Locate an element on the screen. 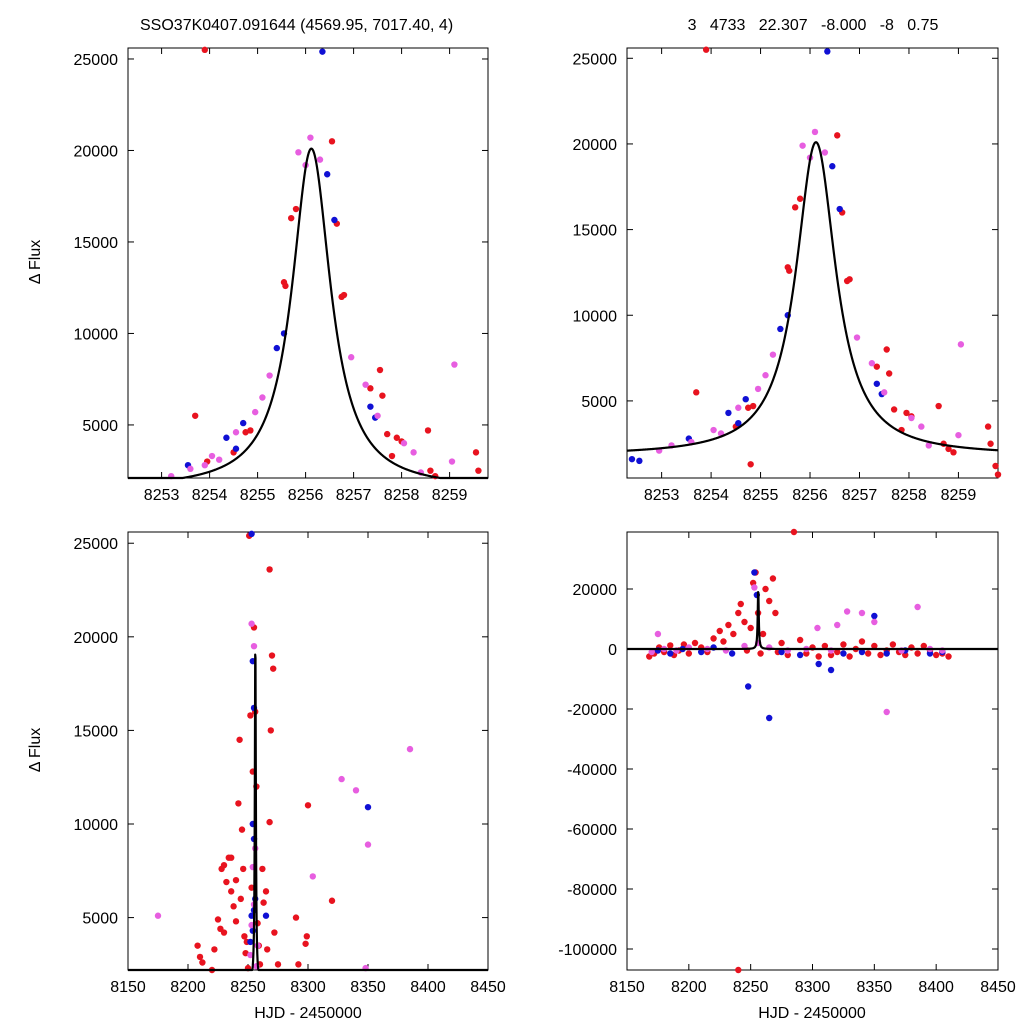 This screenshot has width=1024, height=1024. y-tick-label: 20000 is located at coordinates (595, 590).